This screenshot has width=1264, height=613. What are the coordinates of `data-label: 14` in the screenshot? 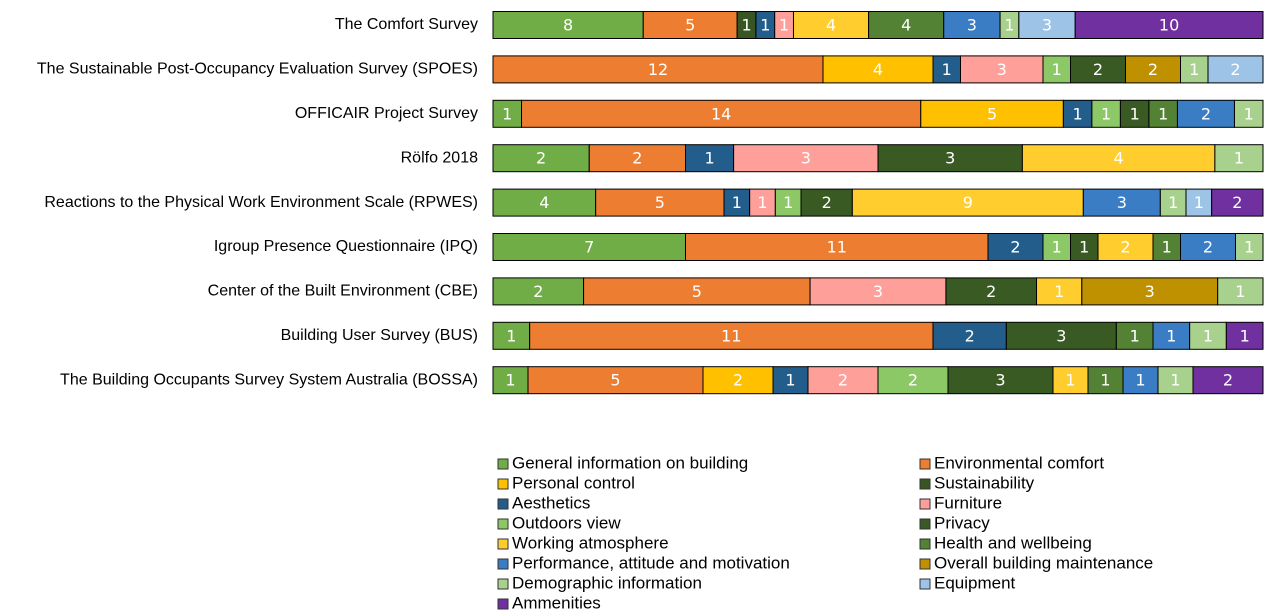 It's located at (721, 113).